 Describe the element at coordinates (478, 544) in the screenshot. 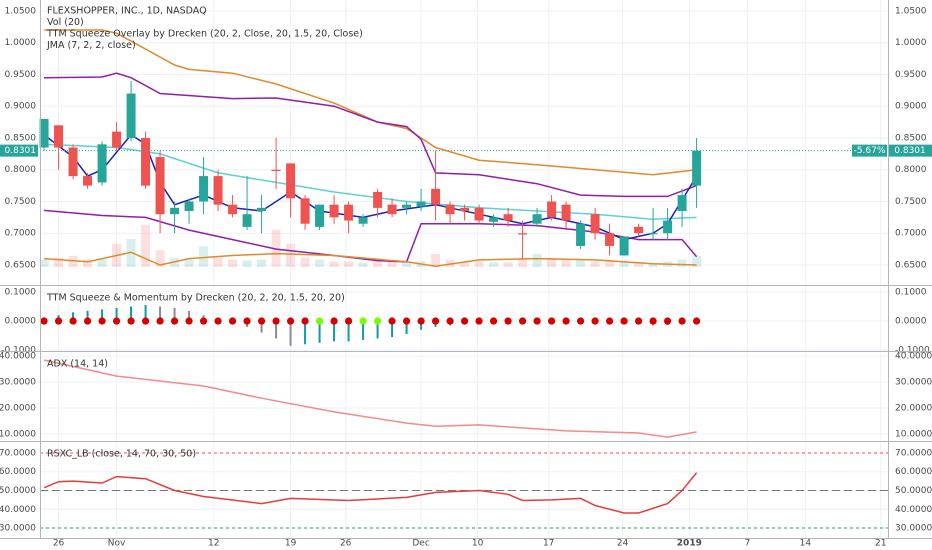

I see `x-tick-label: 10` at that location.